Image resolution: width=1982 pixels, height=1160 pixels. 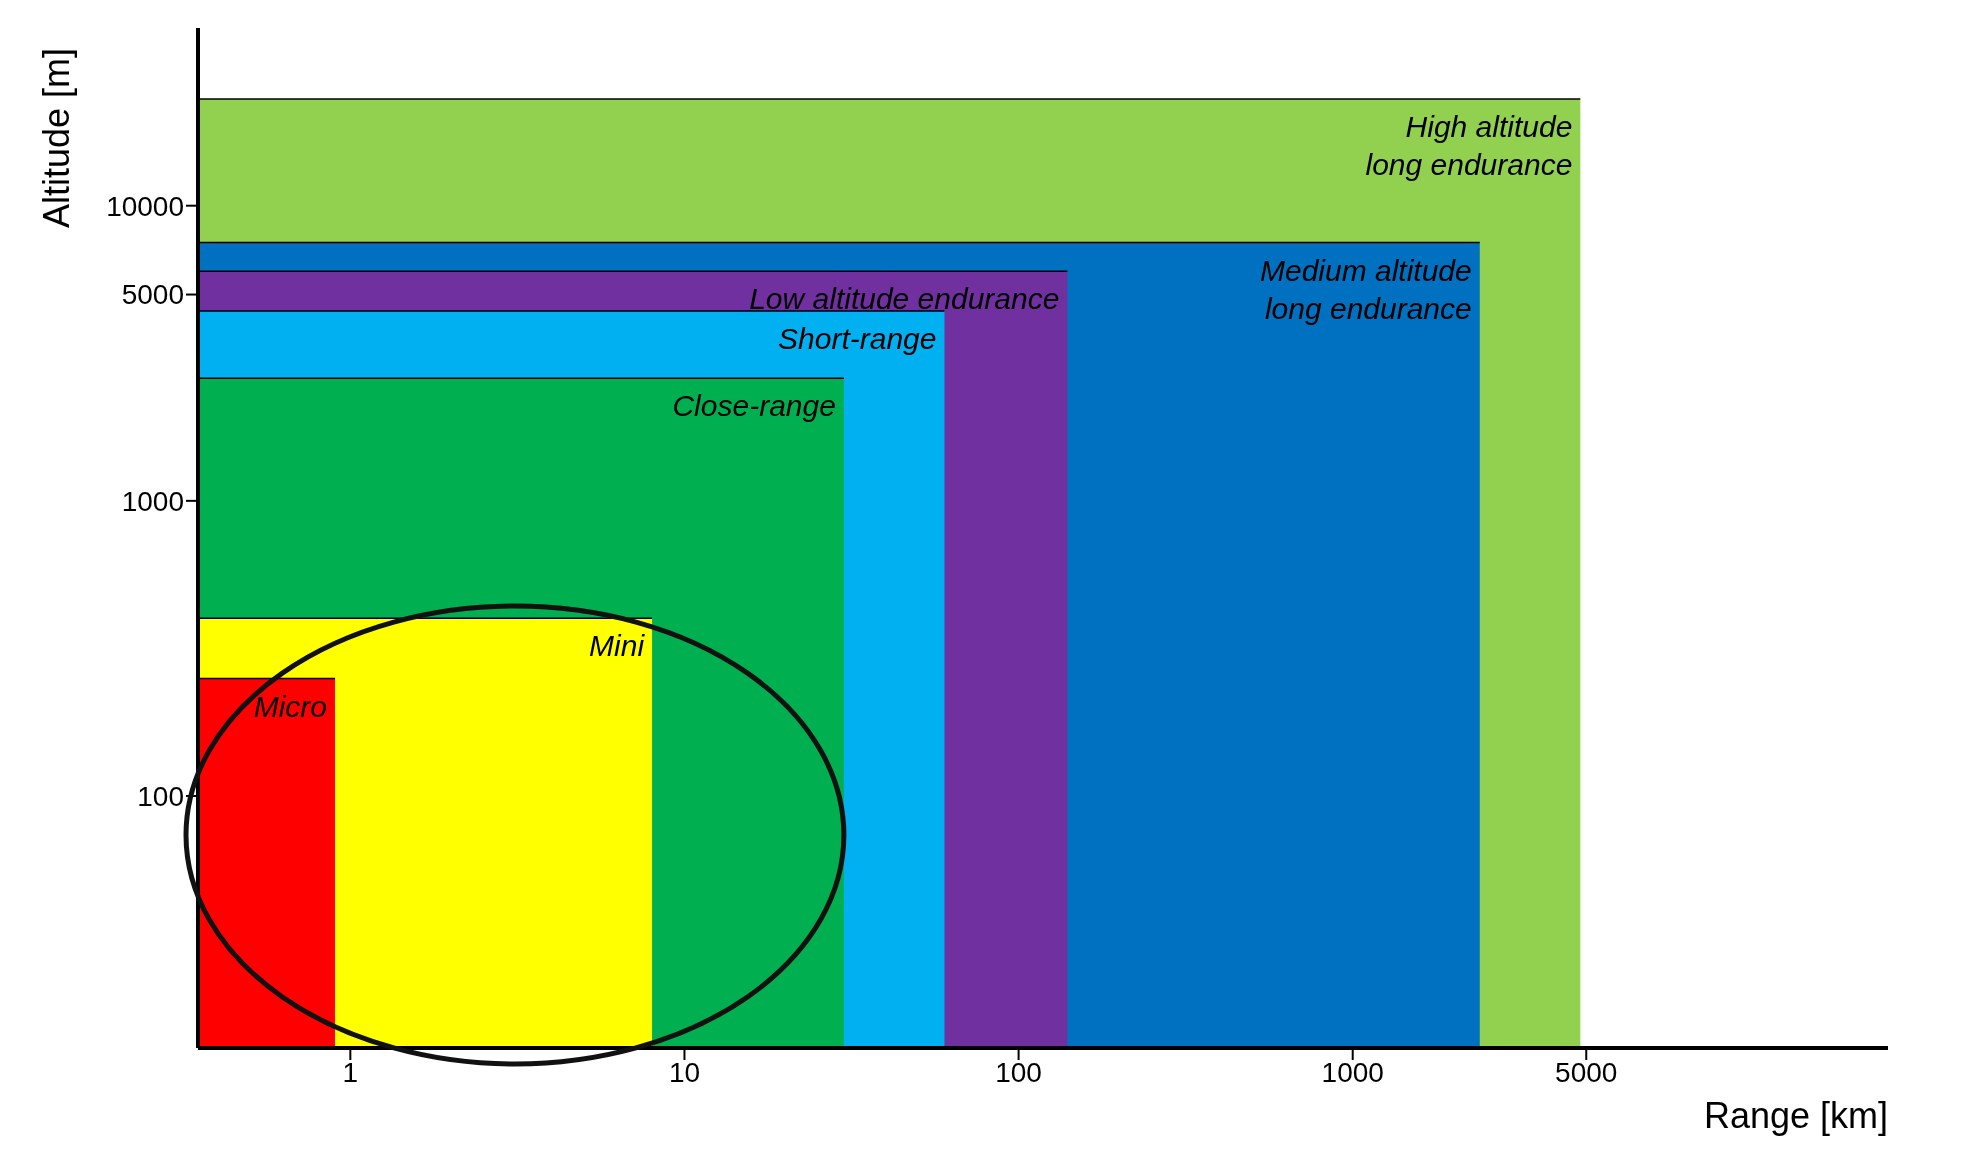 I want to click on series-label: Close-range, so click(x=754, y=406).